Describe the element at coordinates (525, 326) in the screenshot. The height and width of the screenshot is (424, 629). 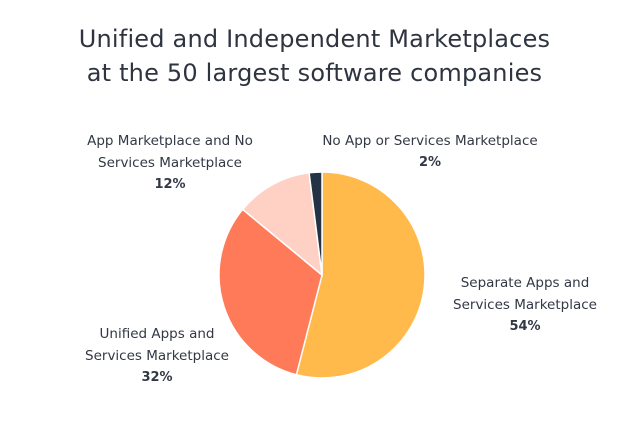
I see `slice-percent: 54%` at that location.